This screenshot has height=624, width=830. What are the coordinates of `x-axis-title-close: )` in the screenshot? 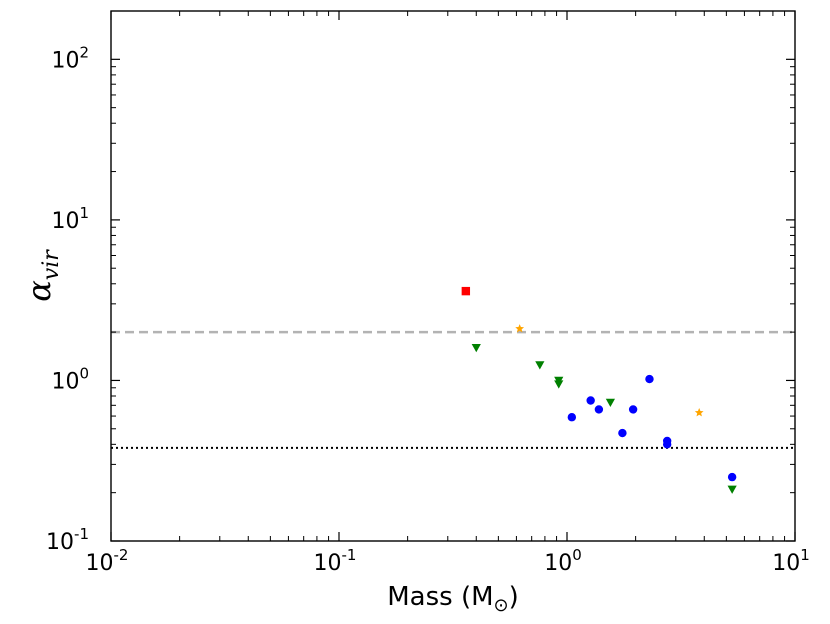 It's located at (514, 597).